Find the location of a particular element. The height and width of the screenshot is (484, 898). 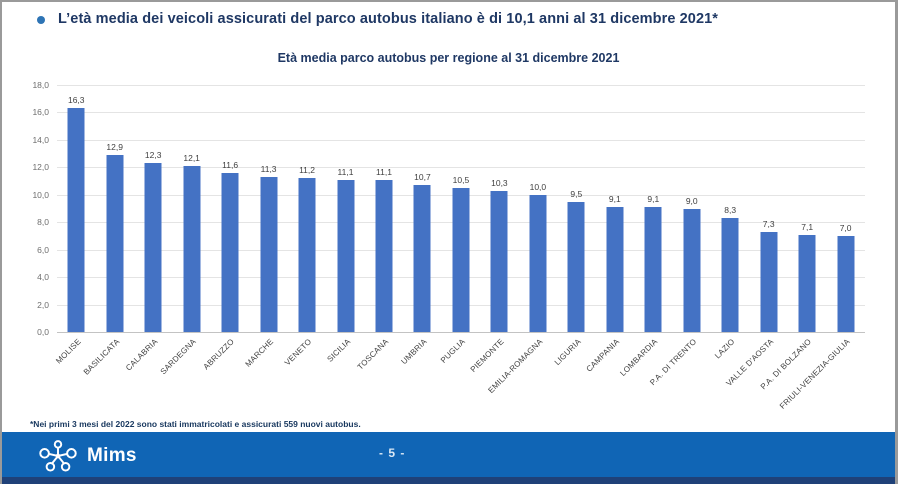

y-tick-label: 18,0 is located at coordinates (40, 85).